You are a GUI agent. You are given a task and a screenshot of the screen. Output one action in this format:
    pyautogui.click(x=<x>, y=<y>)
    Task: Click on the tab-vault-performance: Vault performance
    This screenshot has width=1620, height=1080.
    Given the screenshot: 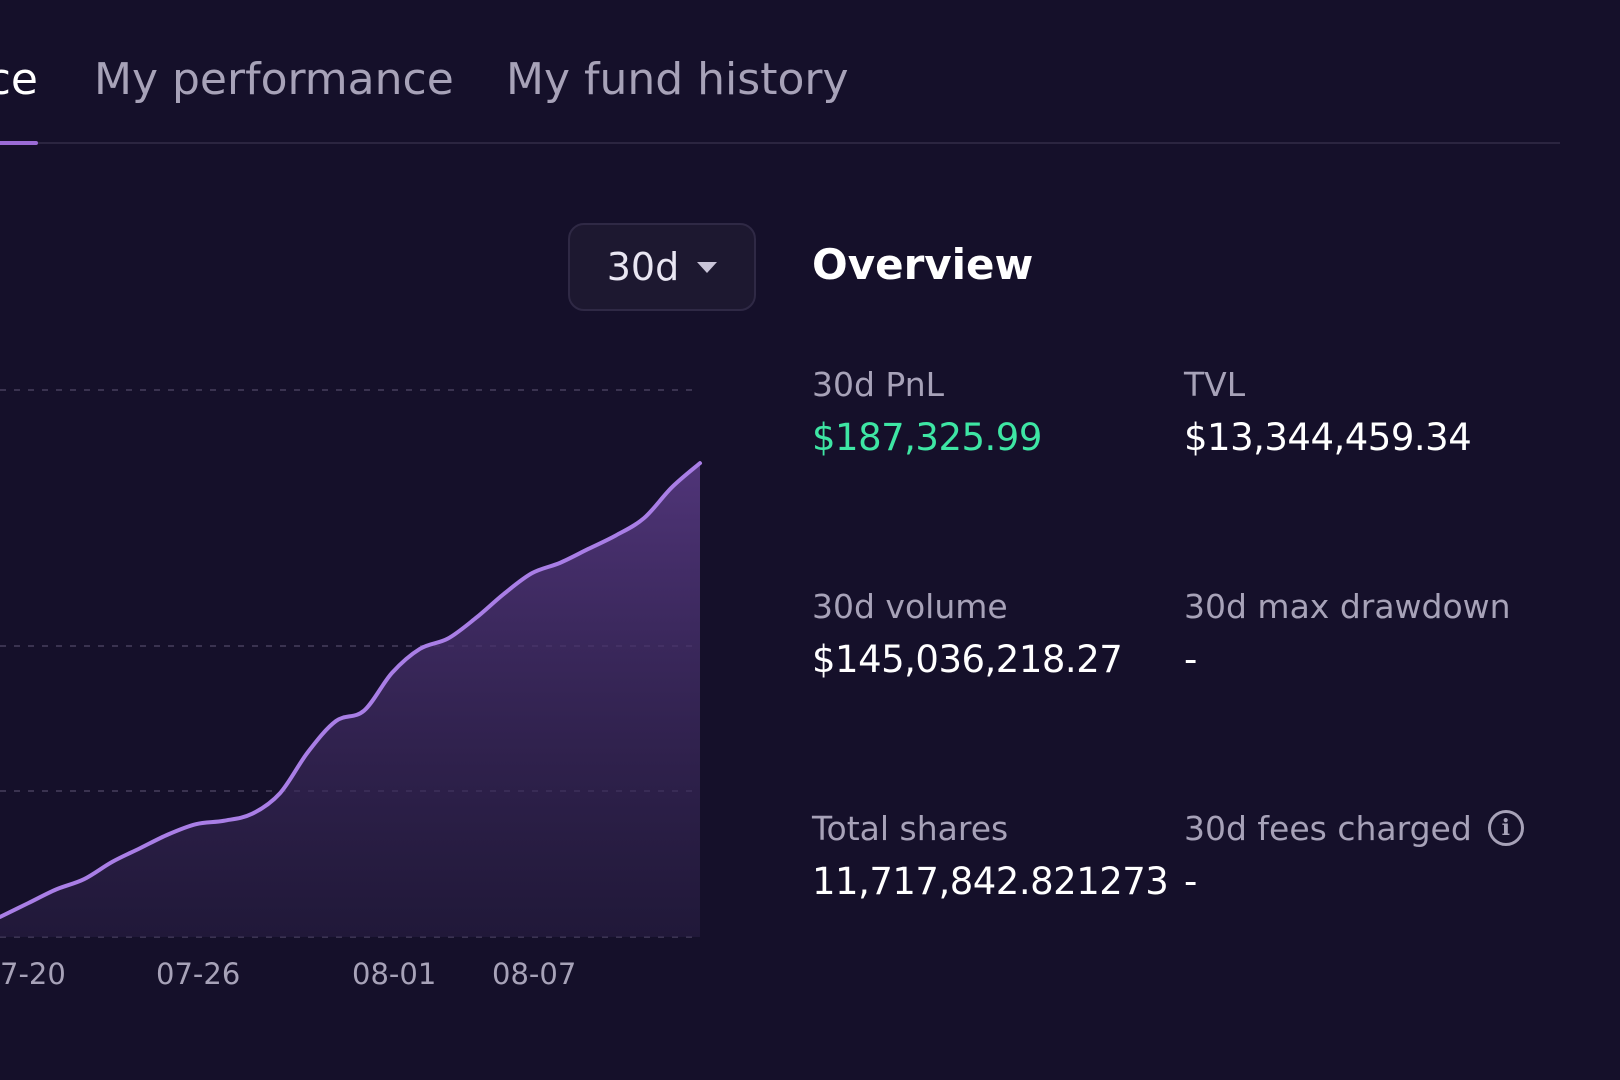 What is the action you would take?
    pyautogui.click(x=19, y=99)
    